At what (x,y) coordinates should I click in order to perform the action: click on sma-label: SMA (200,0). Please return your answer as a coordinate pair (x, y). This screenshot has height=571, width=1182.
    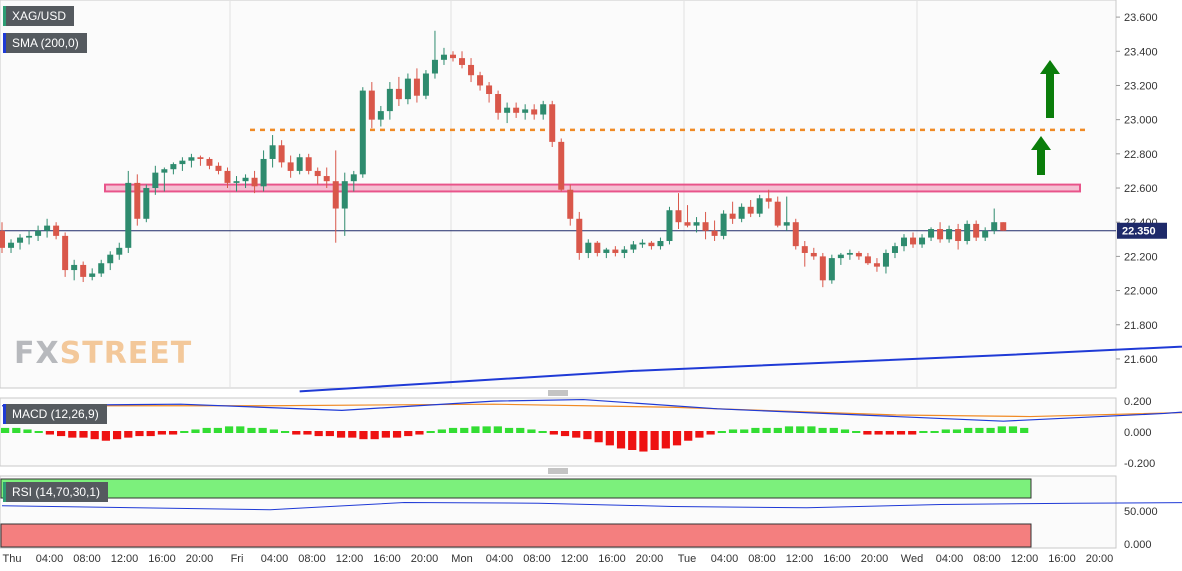
    Looking at the image, I should click on (45, 43).